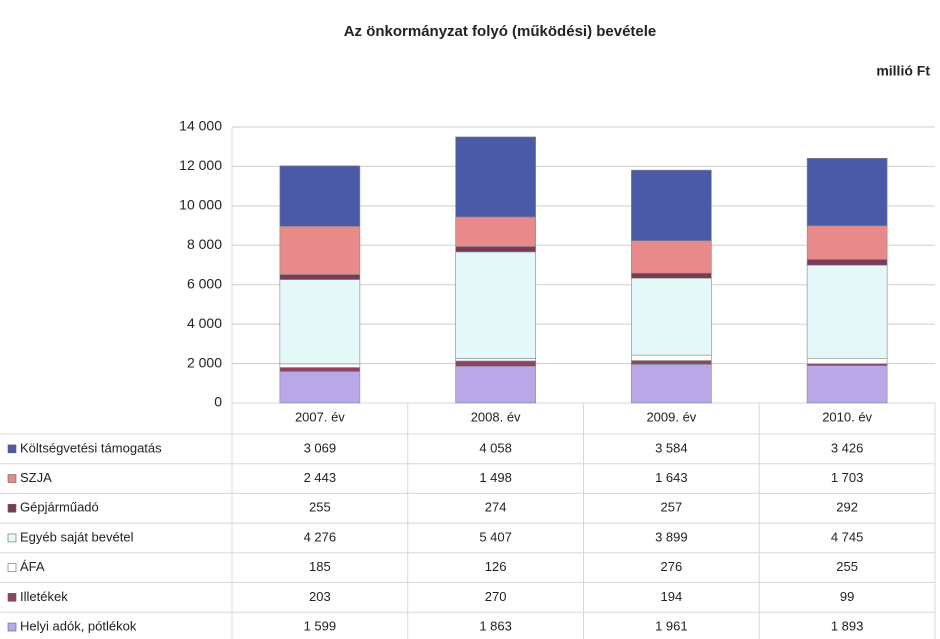  I want to click on y-tick-label: 4 000, so click(204, 323).